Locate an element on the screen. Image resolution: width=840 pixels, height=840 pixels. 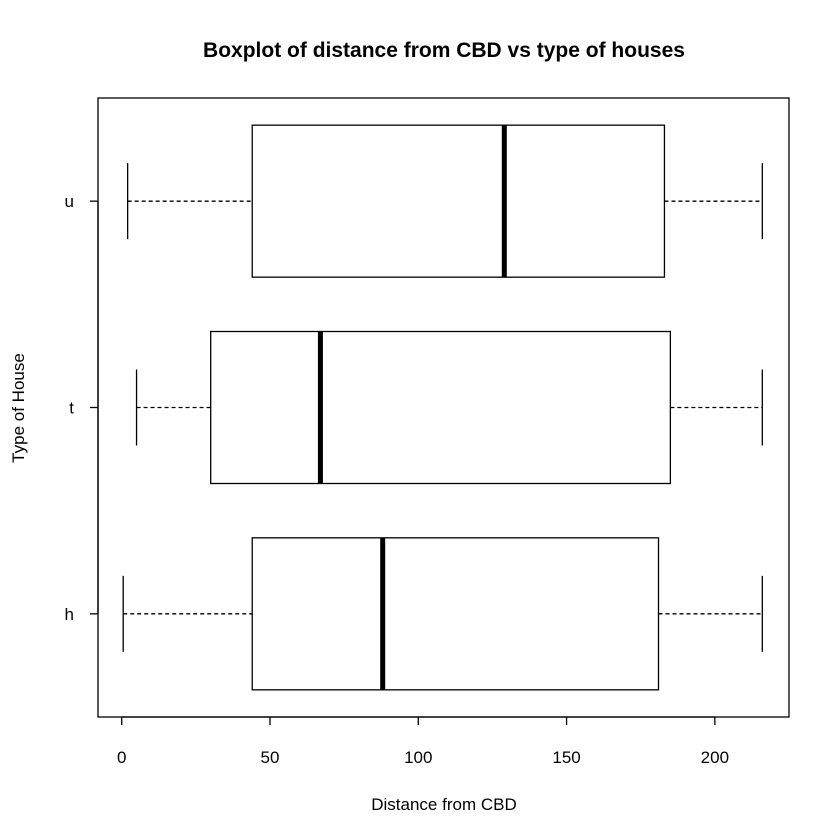
x-axis-label: Distance from CBD is located at coordinates (443, 804).